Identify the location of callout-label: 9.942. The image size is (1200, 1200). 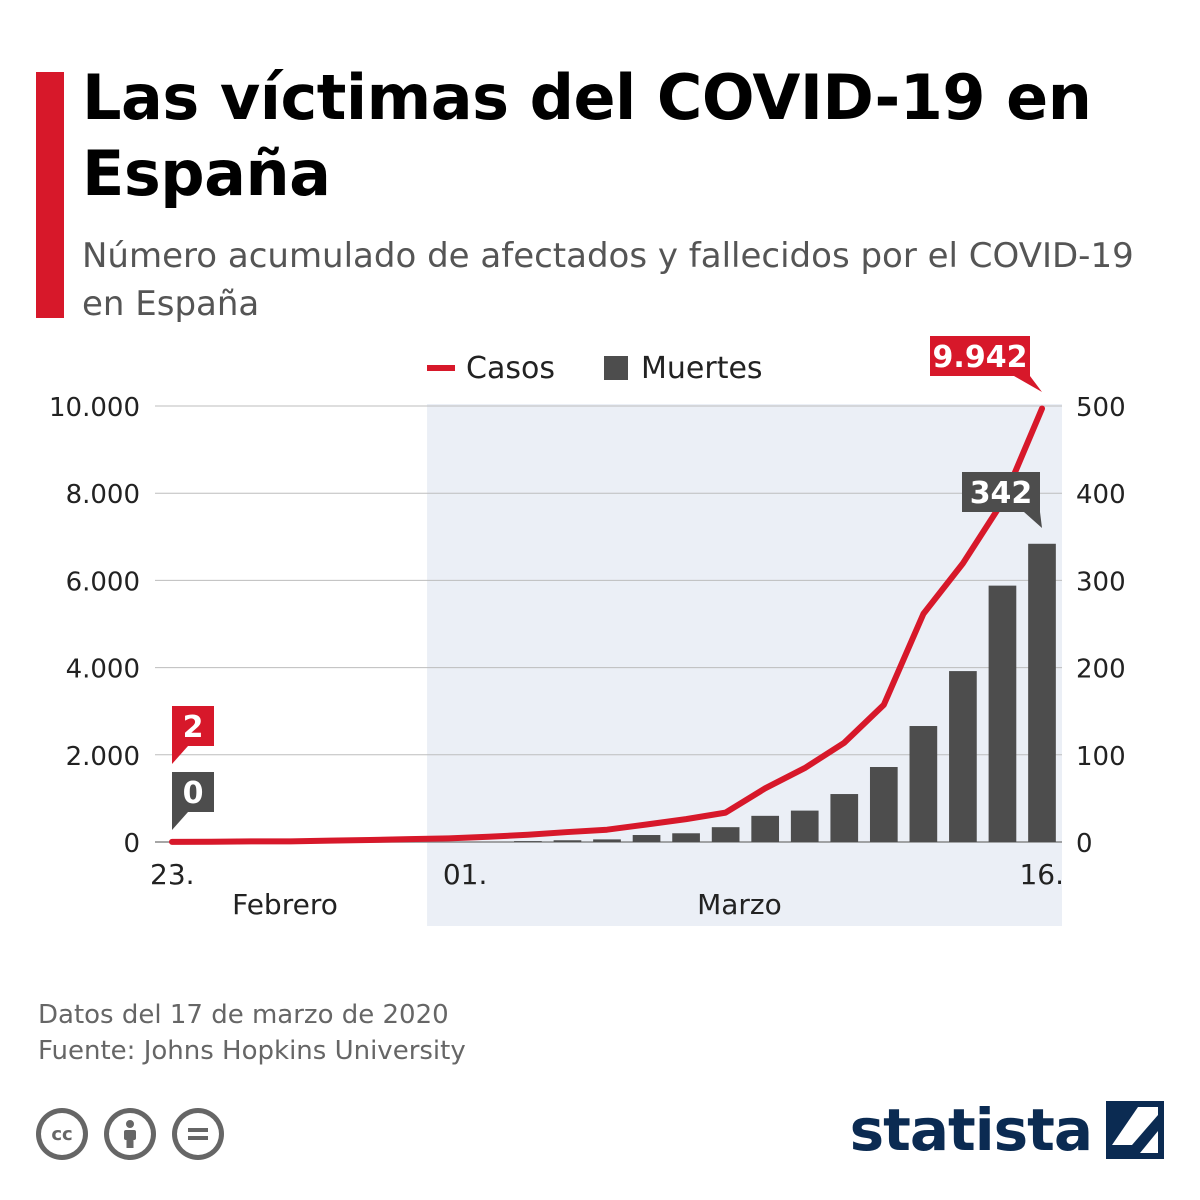
(980, 357).